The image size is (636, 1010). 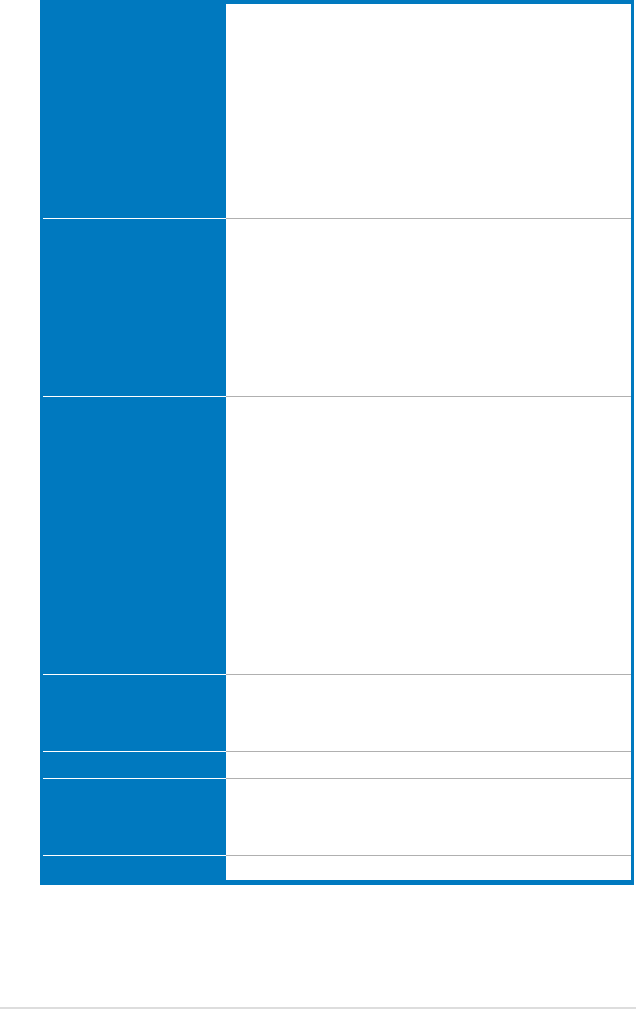 What do you see at coordinates (318, 1008) in the screenshot?
I see `footer-divider` at bounding box center [318, 1008].